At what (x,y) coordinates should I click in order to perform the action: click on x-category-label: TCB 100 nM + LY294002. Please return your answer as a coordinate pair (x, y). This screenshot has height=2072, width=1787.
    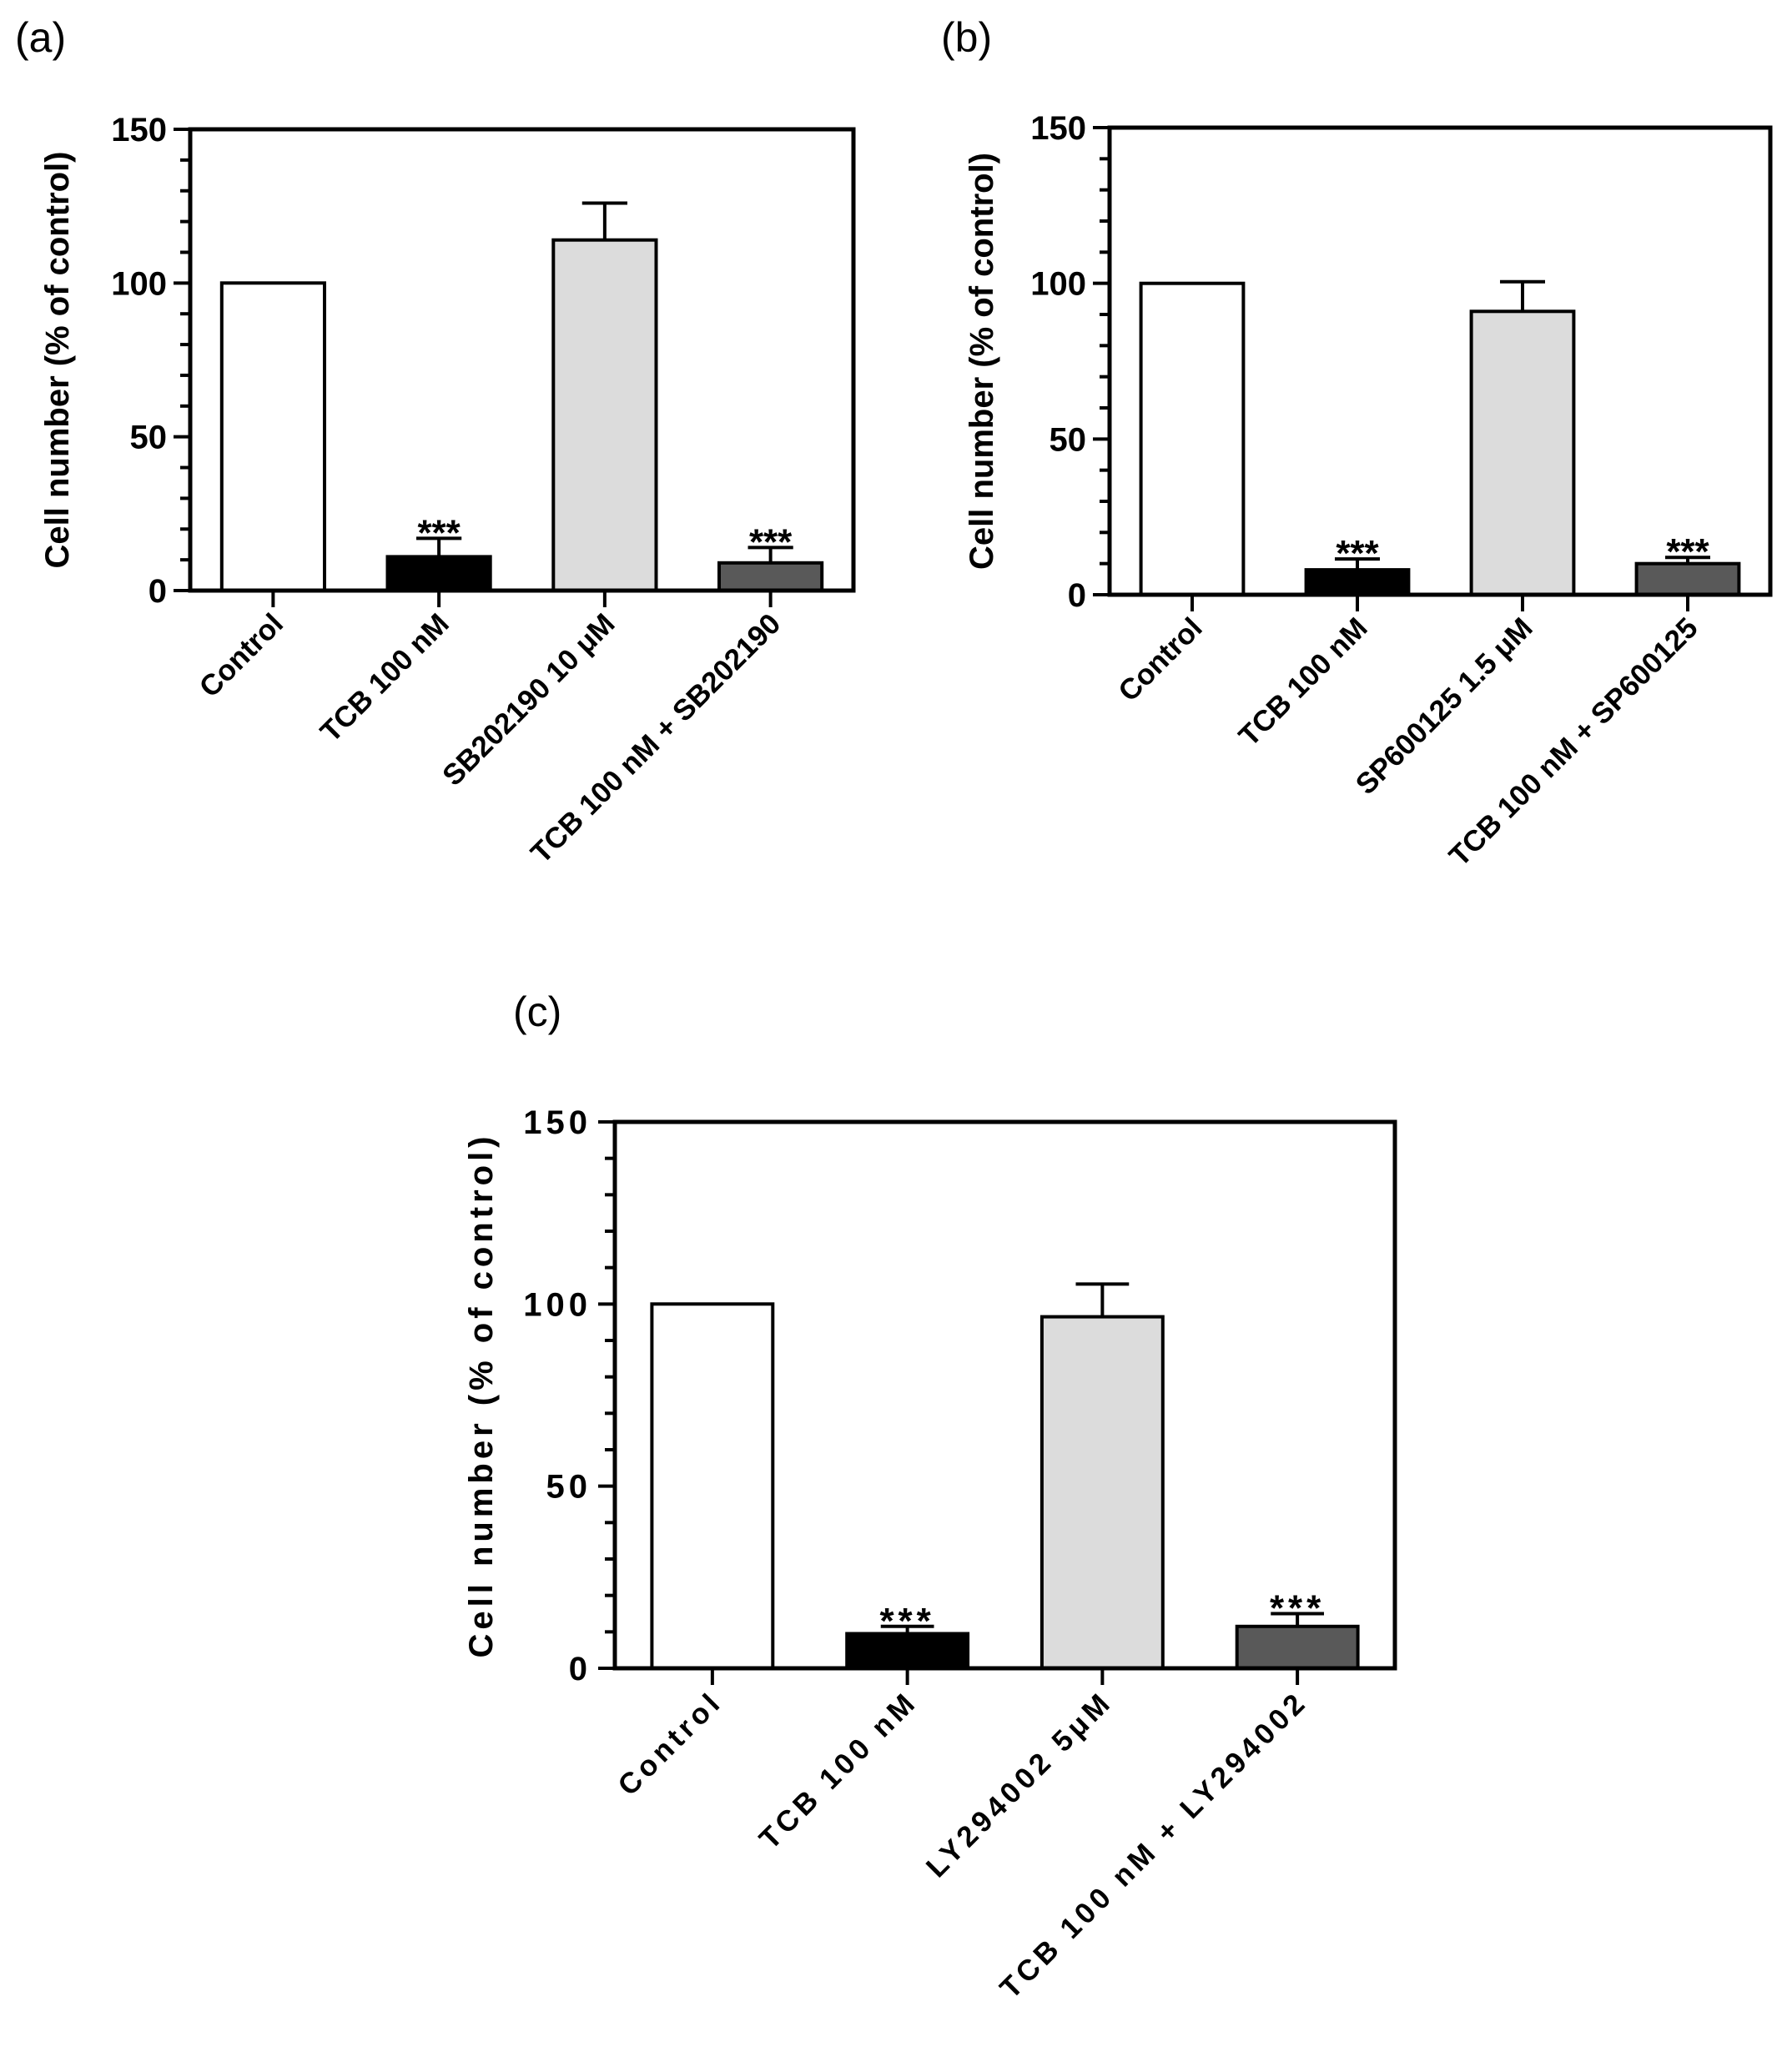
    Looking at the image, I should click on (1154, 1845).